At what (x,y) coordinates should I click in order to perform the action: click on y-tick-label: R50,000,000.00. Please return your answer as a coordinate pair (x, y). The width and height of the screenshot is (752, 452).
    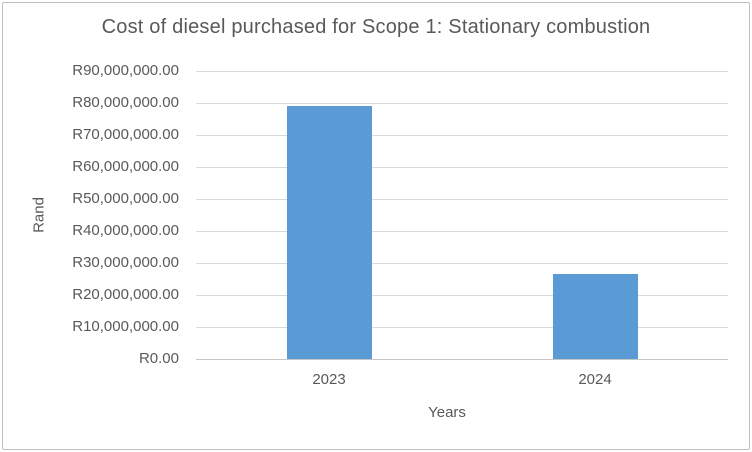
    Looking at the image, I should click on (125, 198).